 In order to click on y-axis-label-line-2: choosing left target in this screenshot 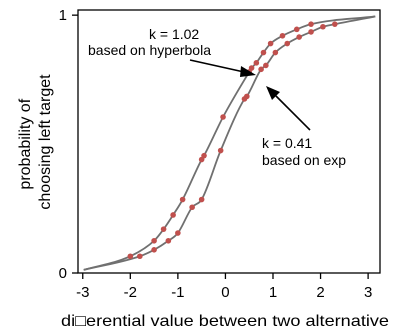, I will do `click(45, 142)`.